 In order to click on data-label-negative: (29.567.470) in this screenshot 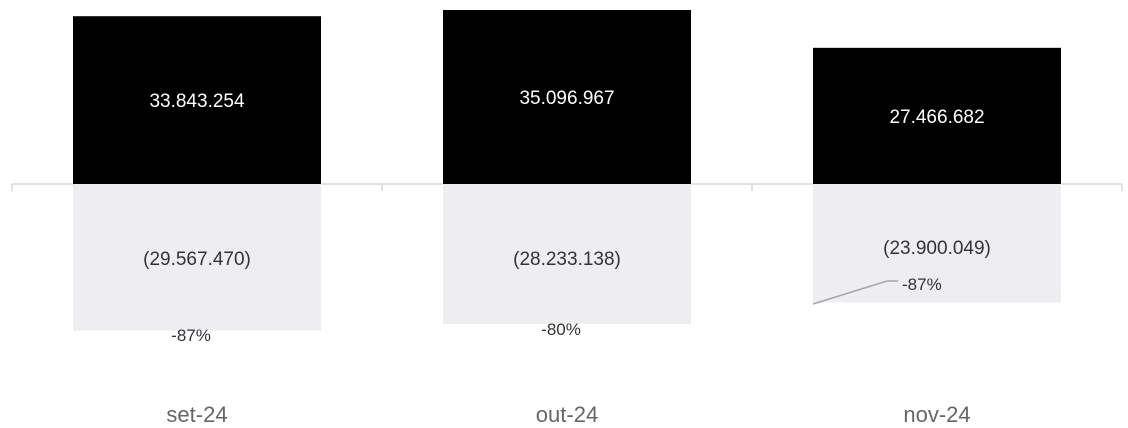, I will do `click(197, 259)`.